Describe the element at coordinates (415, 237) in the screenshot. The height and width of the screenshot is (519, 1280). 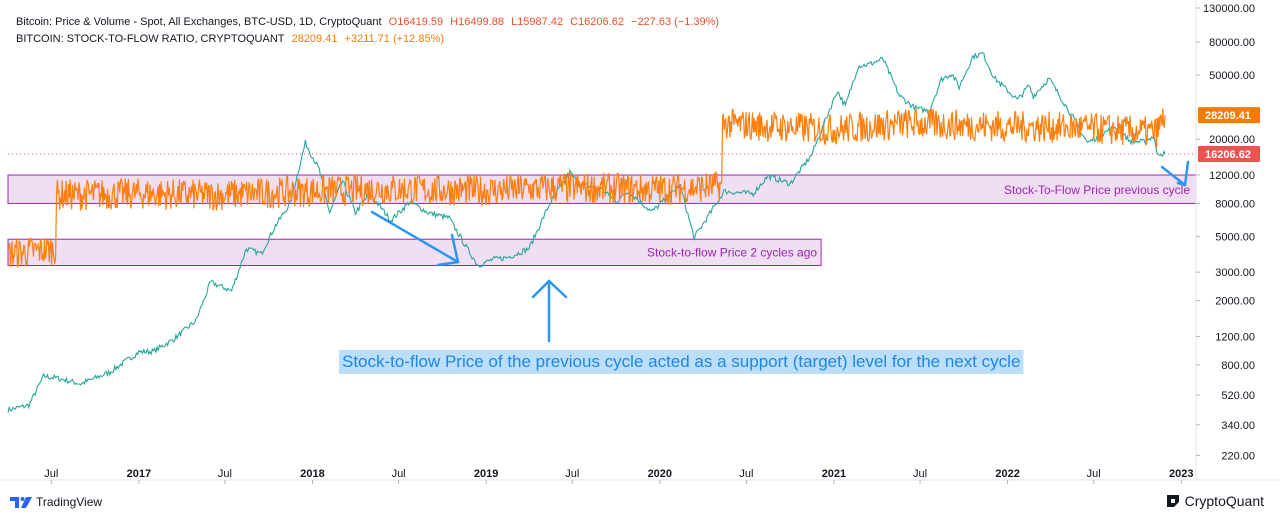
I see `arrow-diagonal` at that location.